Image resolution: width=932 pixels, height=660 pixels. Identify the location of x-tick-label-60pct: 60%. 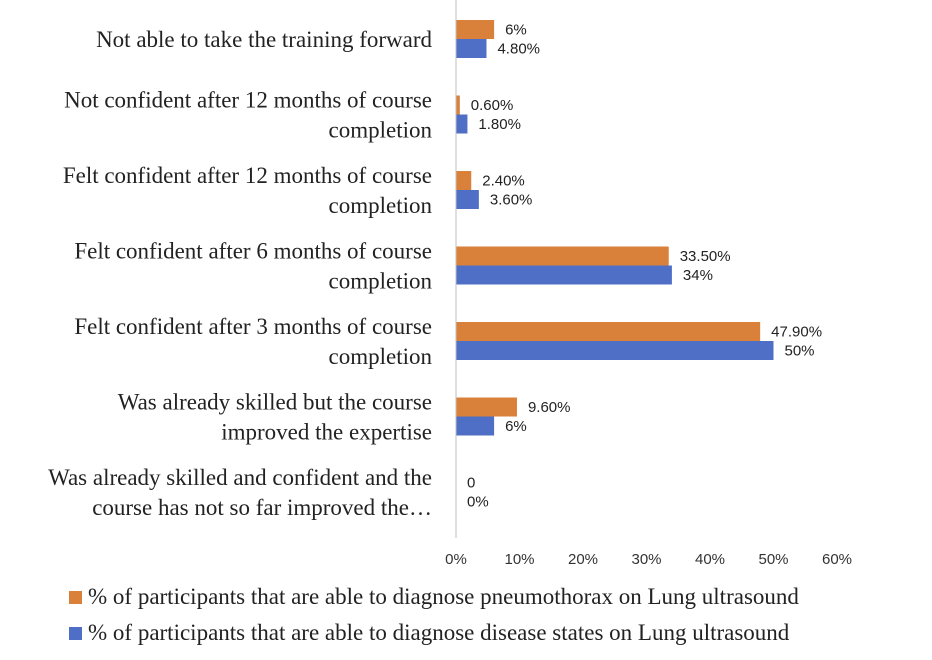
(837, 559).